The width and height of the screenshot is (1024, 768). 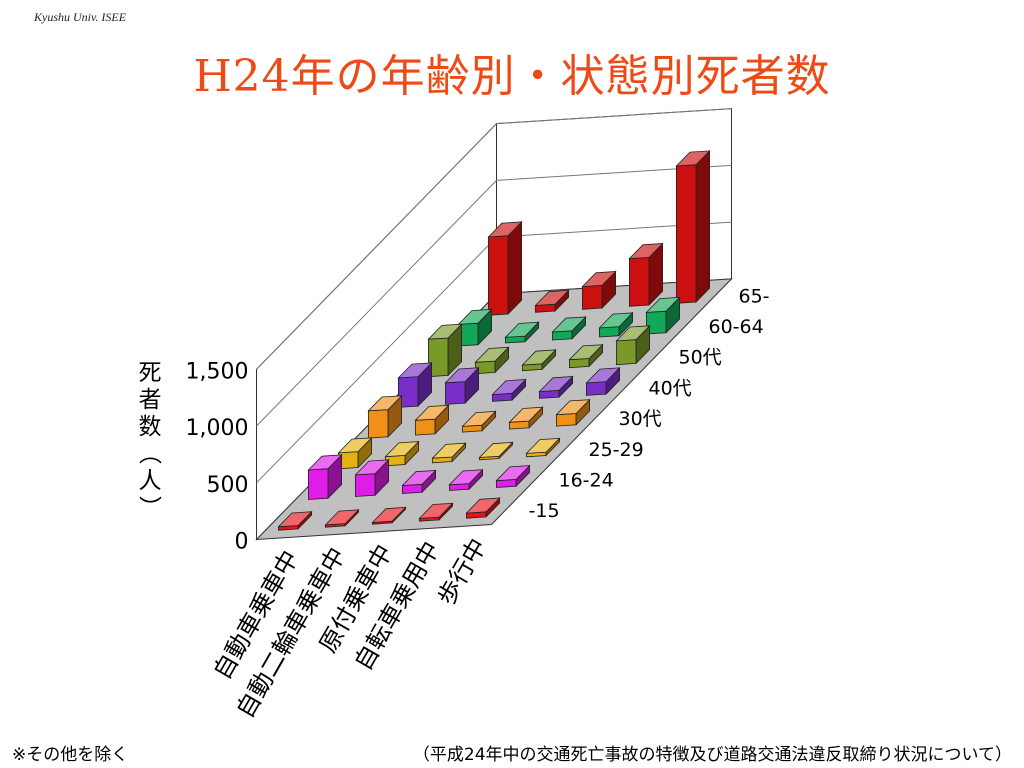 I want to click on series-depth-labels: -15 16-24 25-29 30代 40代 50代 60-64 65-, so click(x=649, y=403).